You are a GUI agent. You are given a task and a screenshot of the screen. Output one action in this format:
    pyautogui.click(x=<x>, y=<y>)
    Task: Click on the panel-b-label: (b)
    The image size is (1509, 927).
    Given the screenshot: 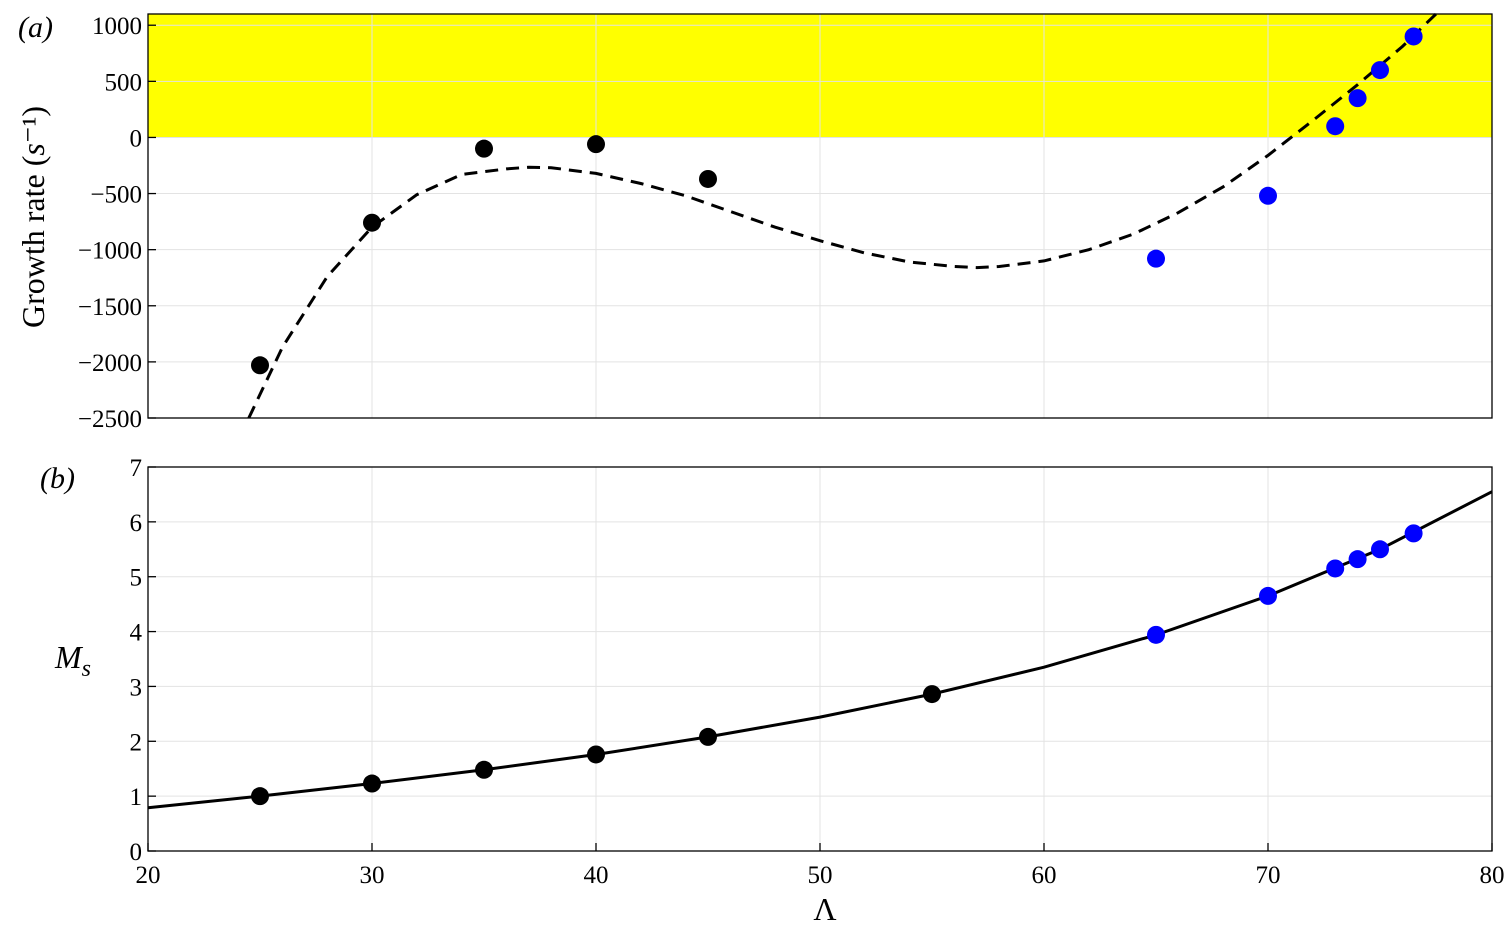 What is the action you would take?
    pyautogui.click(x=57, y=478)
    